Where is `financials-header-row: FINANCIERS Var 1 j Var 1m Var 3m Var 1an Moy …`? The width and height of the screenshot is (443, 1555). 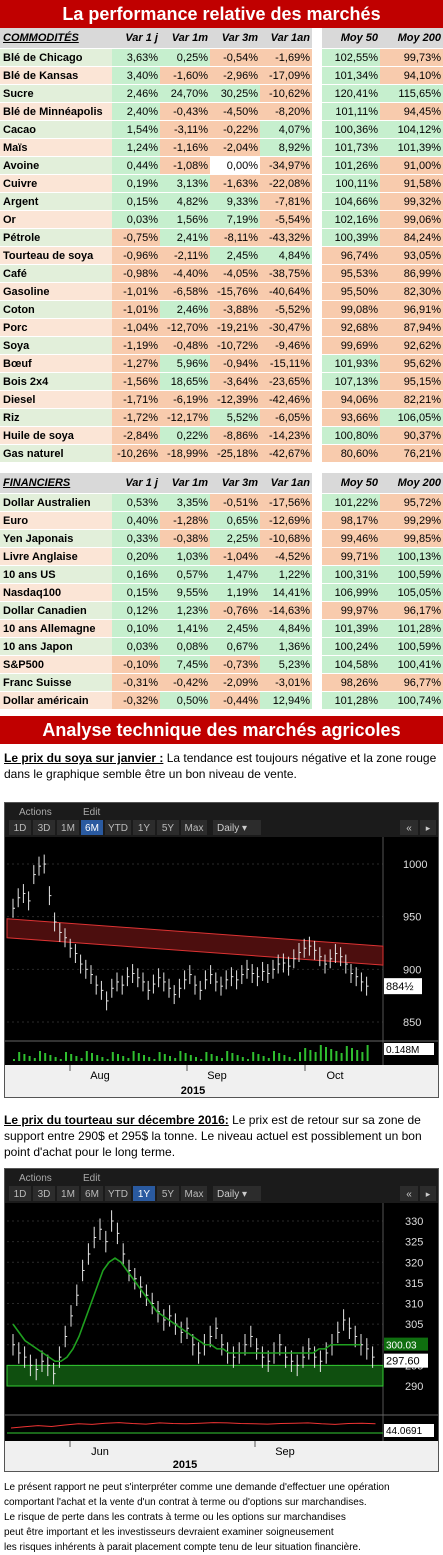
financials-header-row: FINANCIERS Var 1 j Var 1m Var 3m Var 1an Moy … is located at coordinates (221, 483).